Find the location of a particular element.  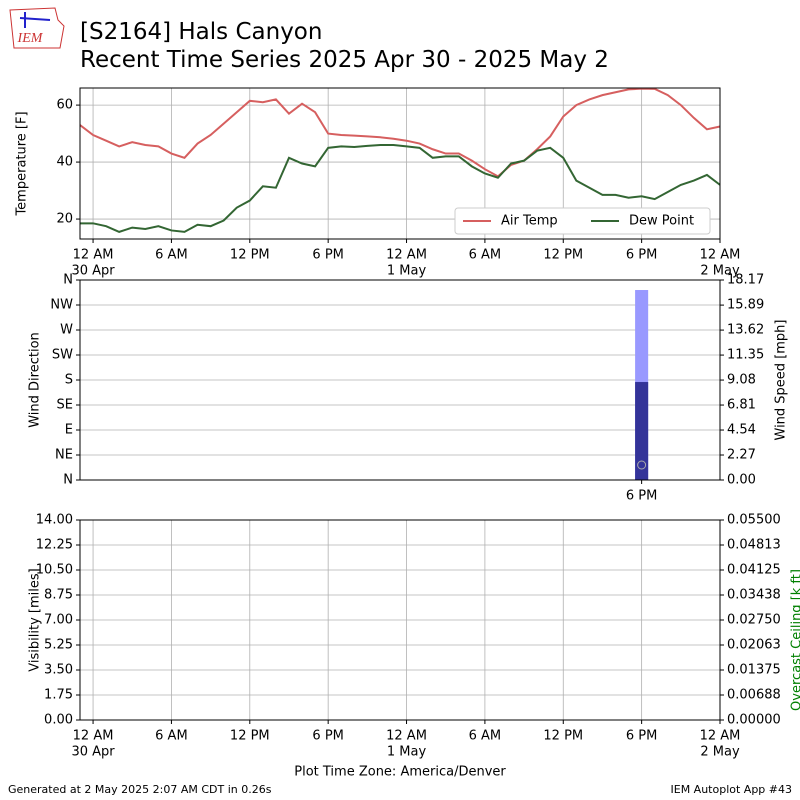

y2-tick-label: 0.02750 is located at coordinates (754, 620).